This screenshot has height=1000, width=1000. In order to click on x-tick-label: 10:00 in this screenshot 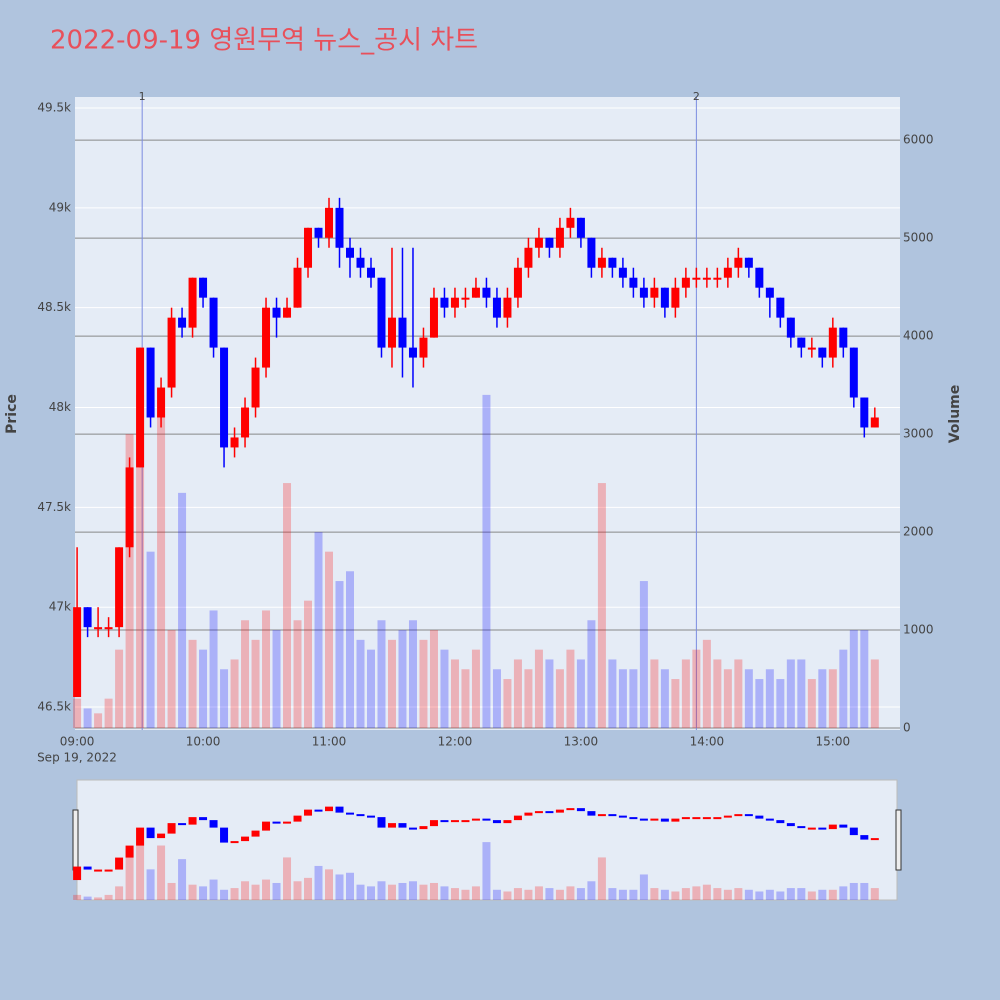, I will do `click(203, 742)`.